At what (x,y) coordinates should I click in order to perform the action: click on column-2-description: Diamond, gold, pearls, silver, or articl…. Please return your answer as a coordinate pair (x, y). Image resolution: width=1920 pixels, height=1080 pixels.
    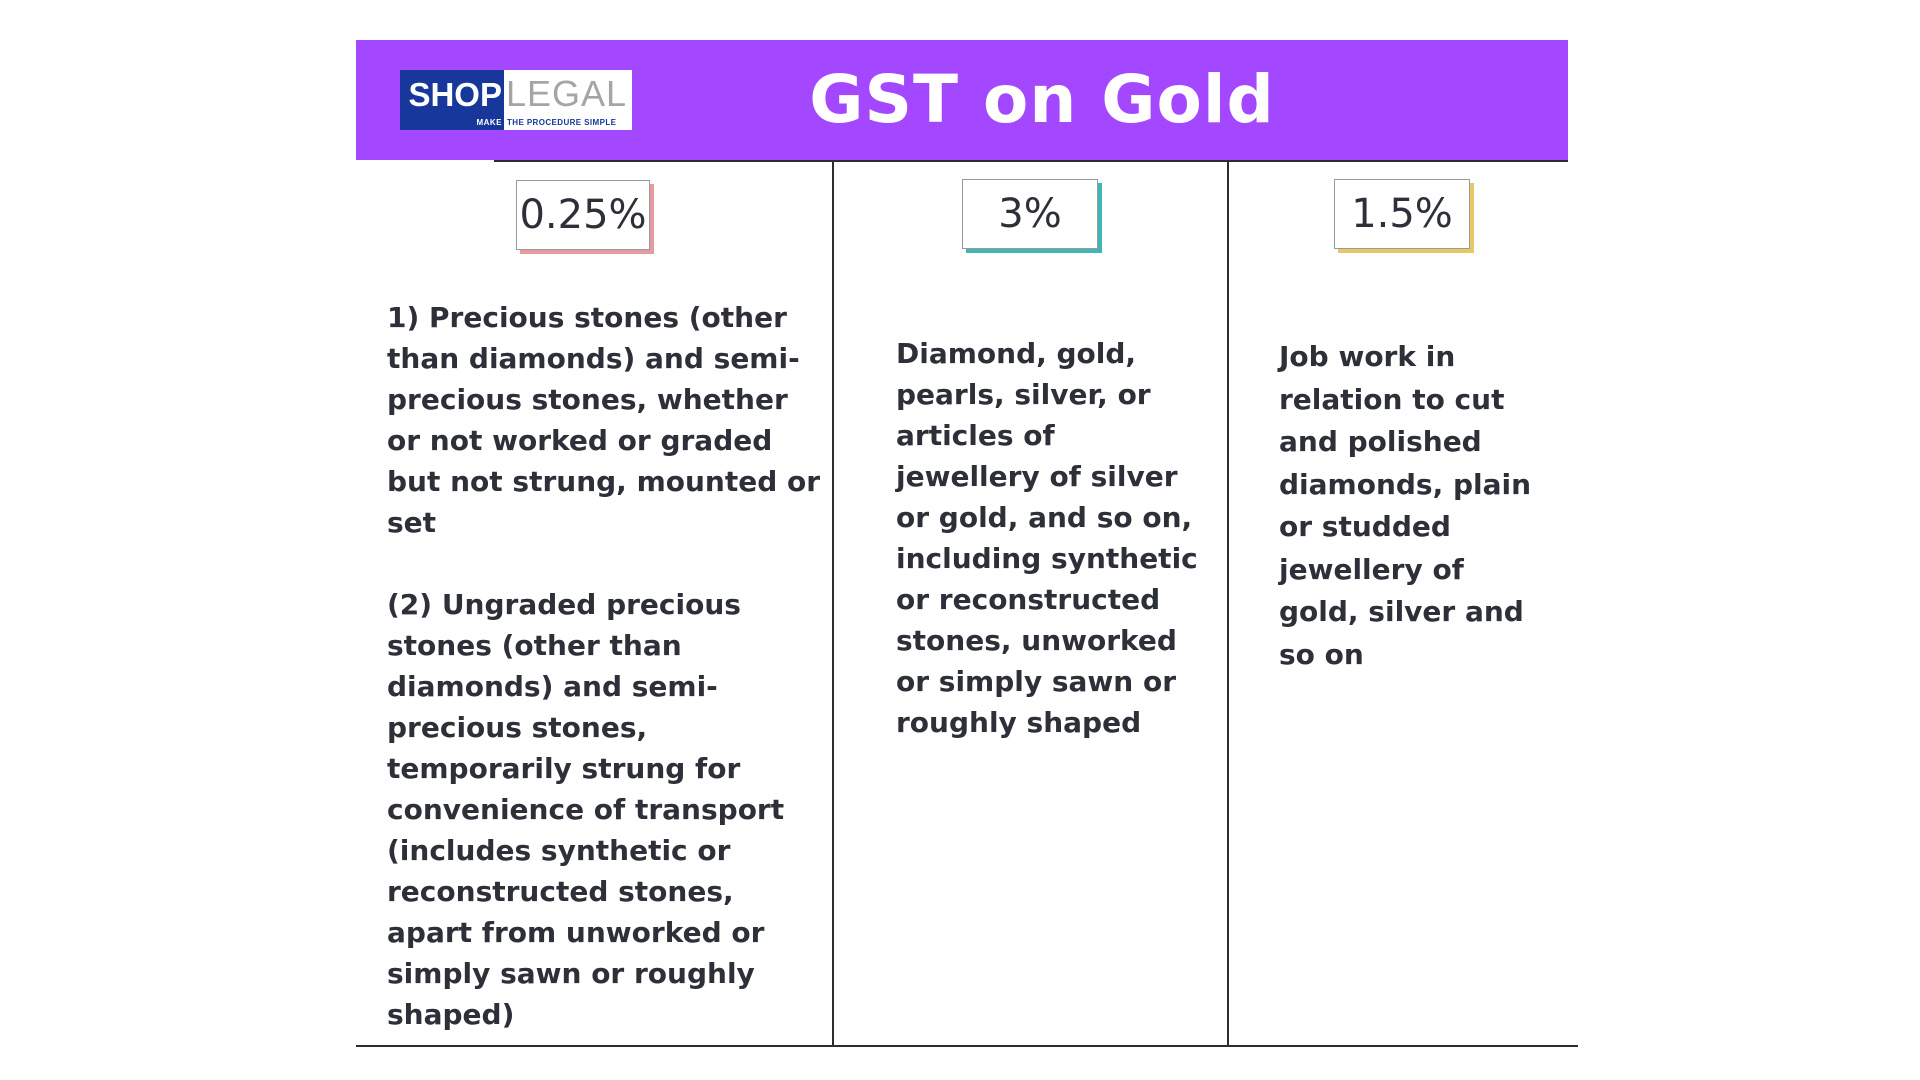
    Looking at the image, I should click on (1051, 538).